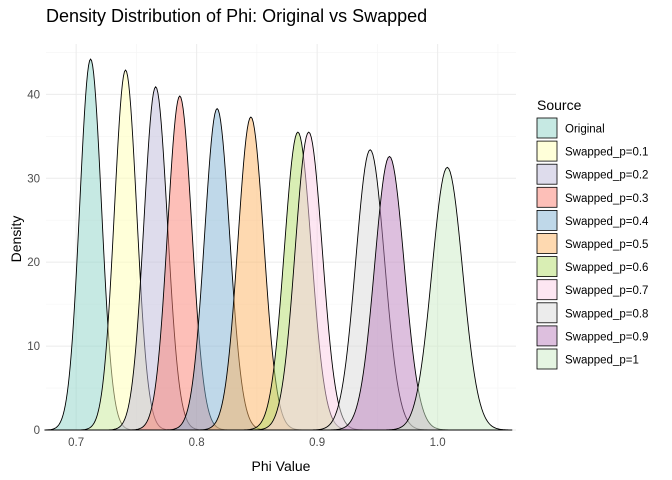 The width and height of the screenshot is (672, 480). What do you see at coordinates (16, 239) in the screenshot?
I see `y-axis-title: Density` at bounding box center [16, 239].